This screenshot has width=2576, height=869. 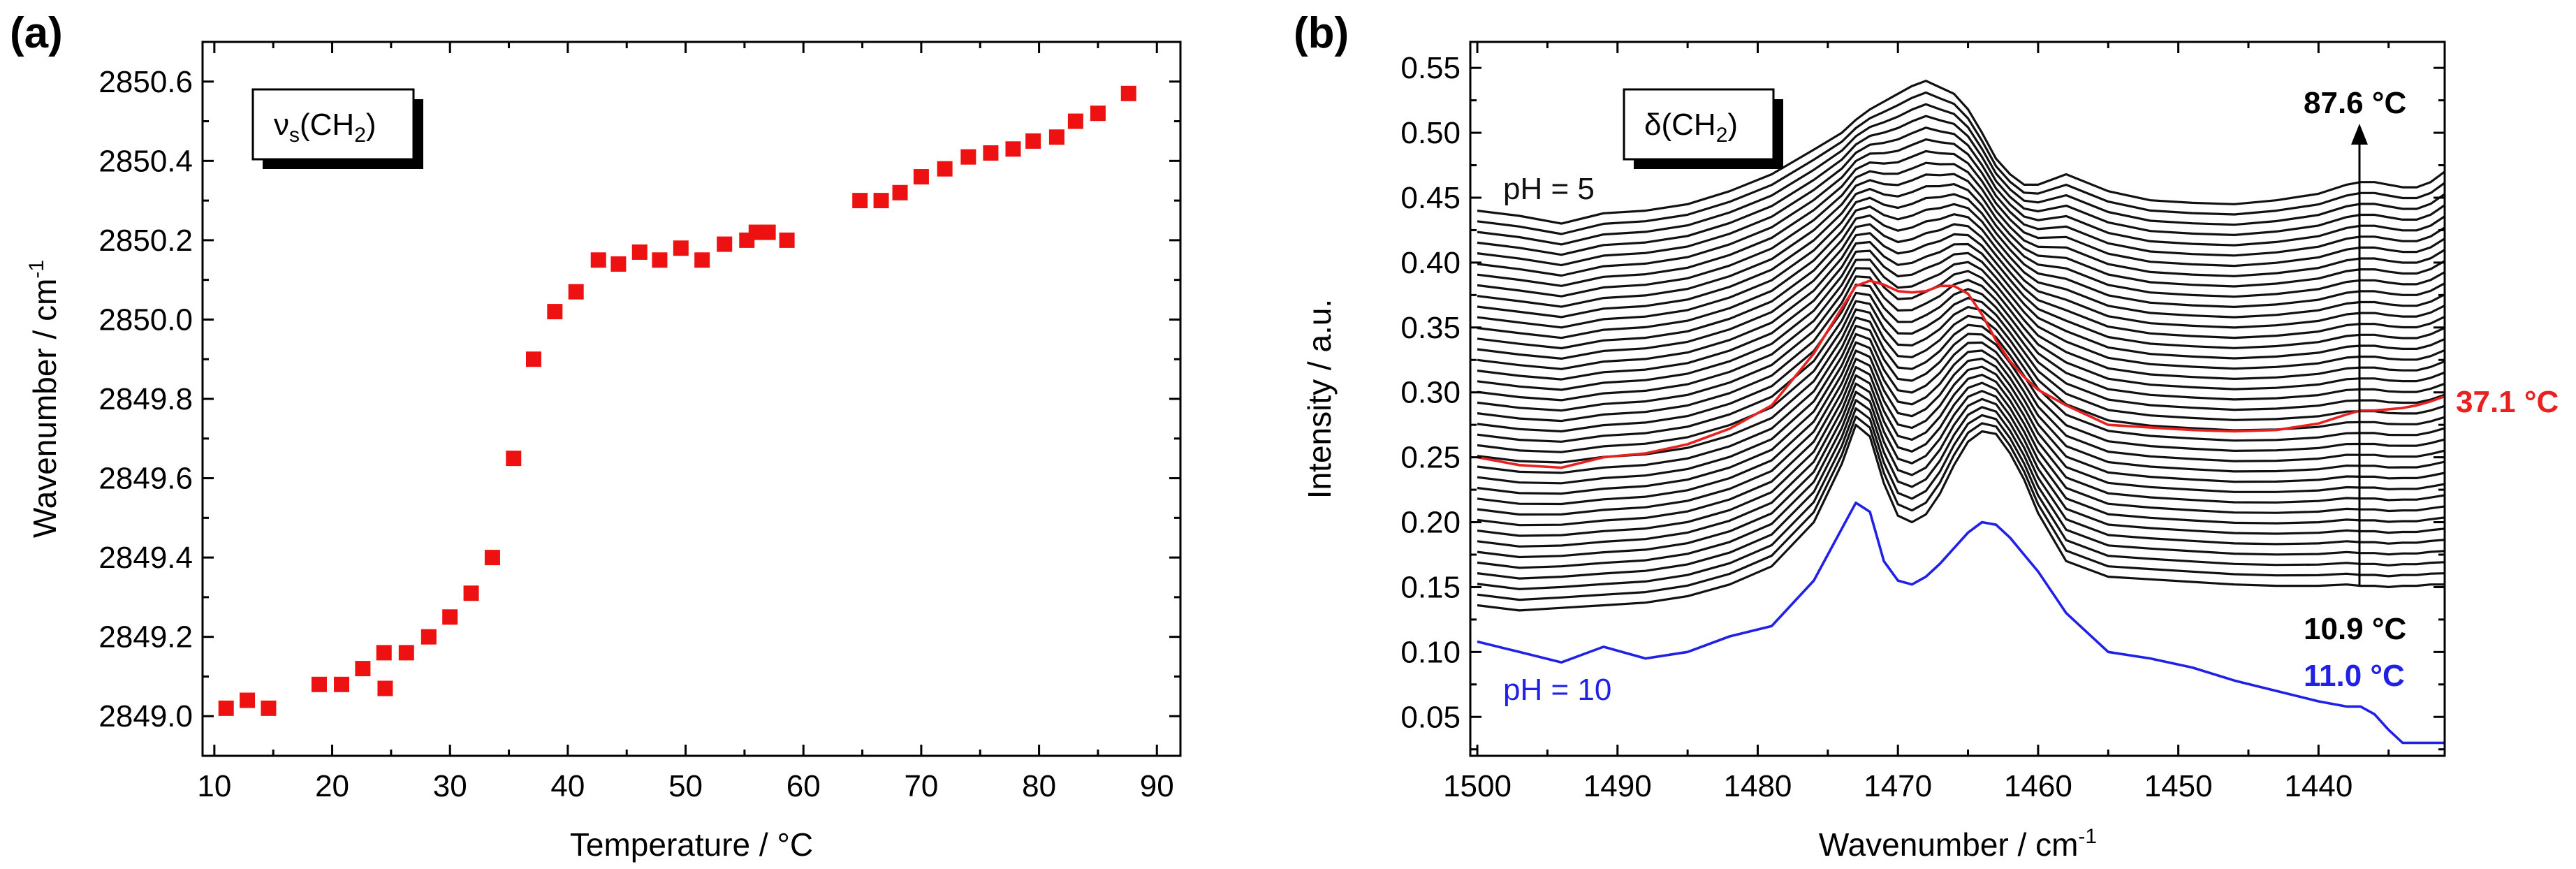 I want to click on b-ytick-label: 0.20, so click(x=1431, y=523).